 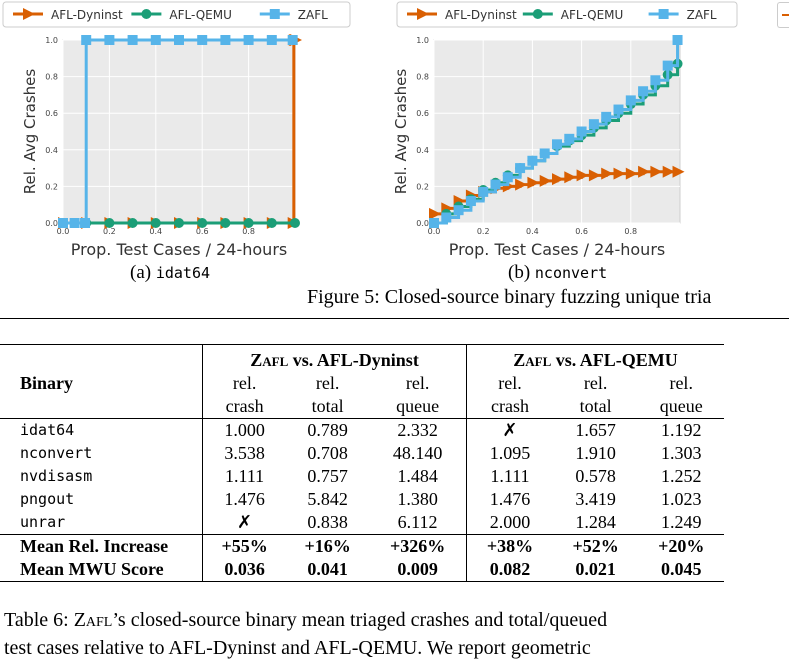 What do you see at coordinates (417, 522) in the screenshot?
I see `table-cell: 6.112` at bounding box center [417, 522].